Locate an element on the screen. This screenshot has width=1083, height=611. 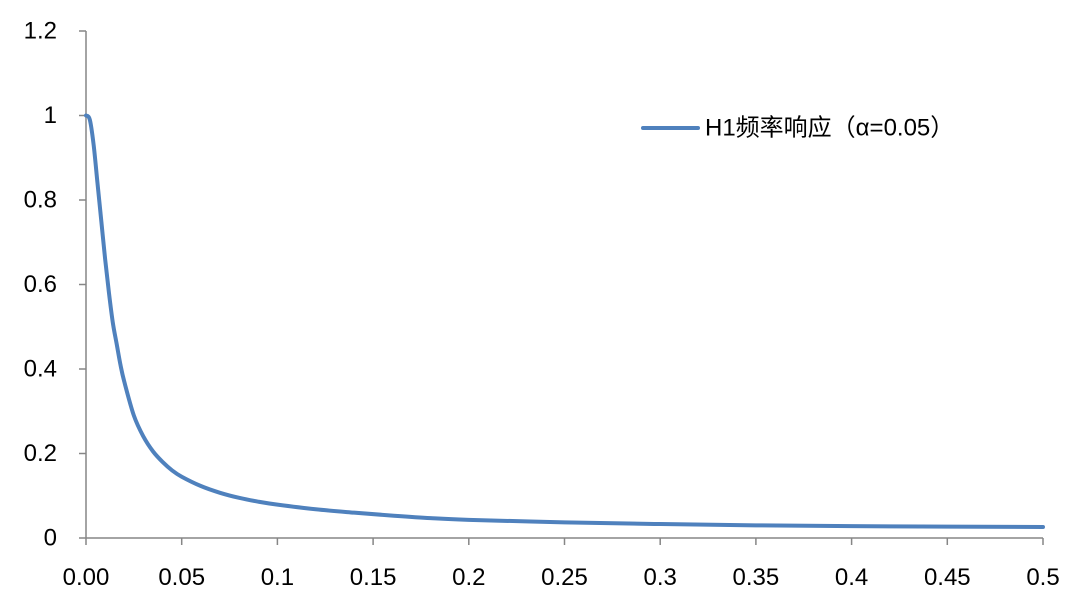
y-tick-label: 0 is located at coordinates (50, 538).